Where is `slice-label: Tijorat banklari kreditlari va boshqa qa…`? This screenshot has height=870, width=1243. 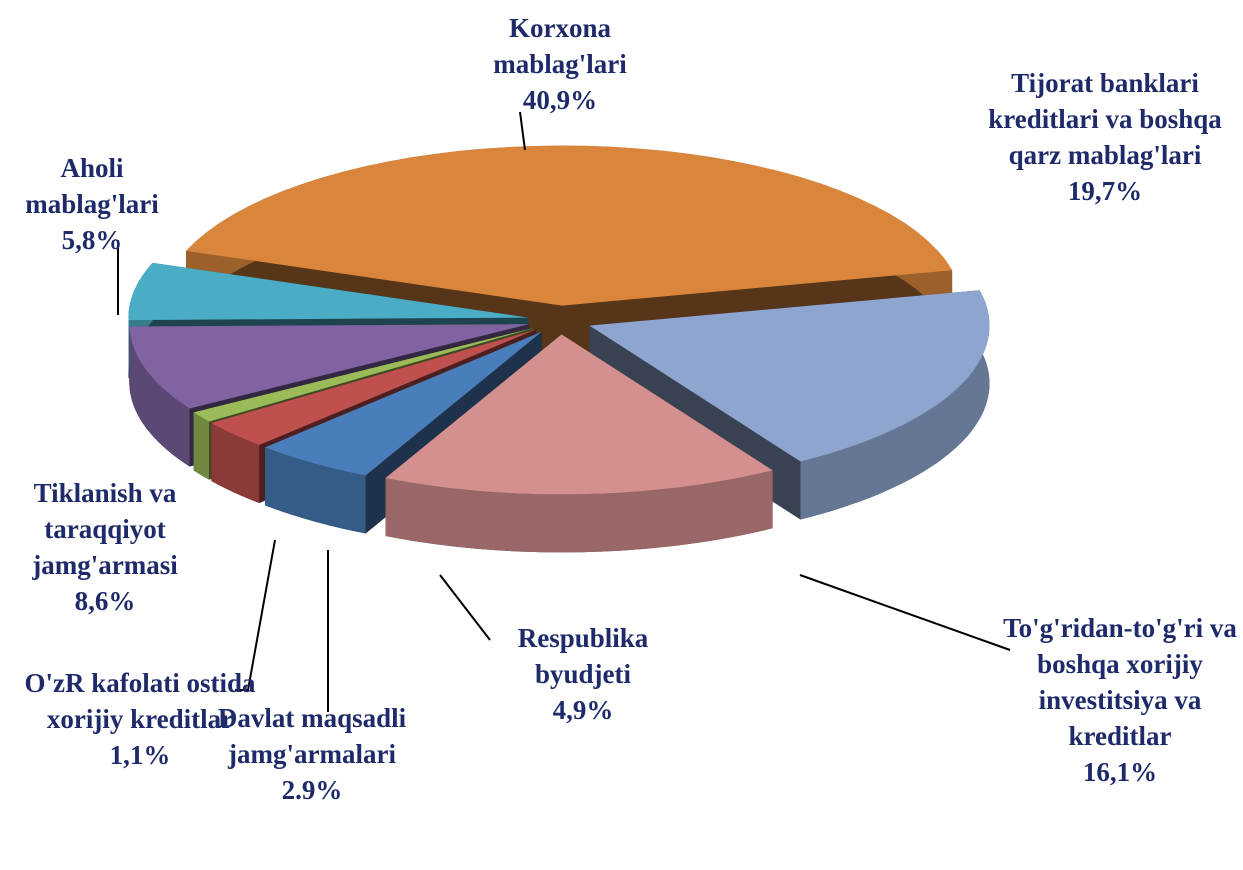
slice-label: Tijorat banklari kreditlari va boshqa qa… is located at coordinates (1105, 137).